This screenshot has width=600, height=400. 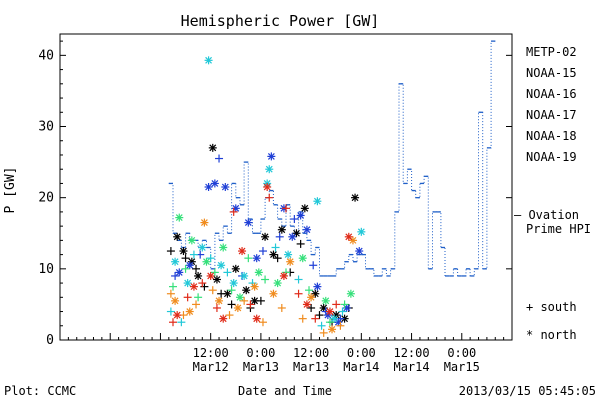 What do you see at coordinates (285, 391) in the screenshot?
I see `x-axis-label: Date and Time` at bounding box center [285, 391].